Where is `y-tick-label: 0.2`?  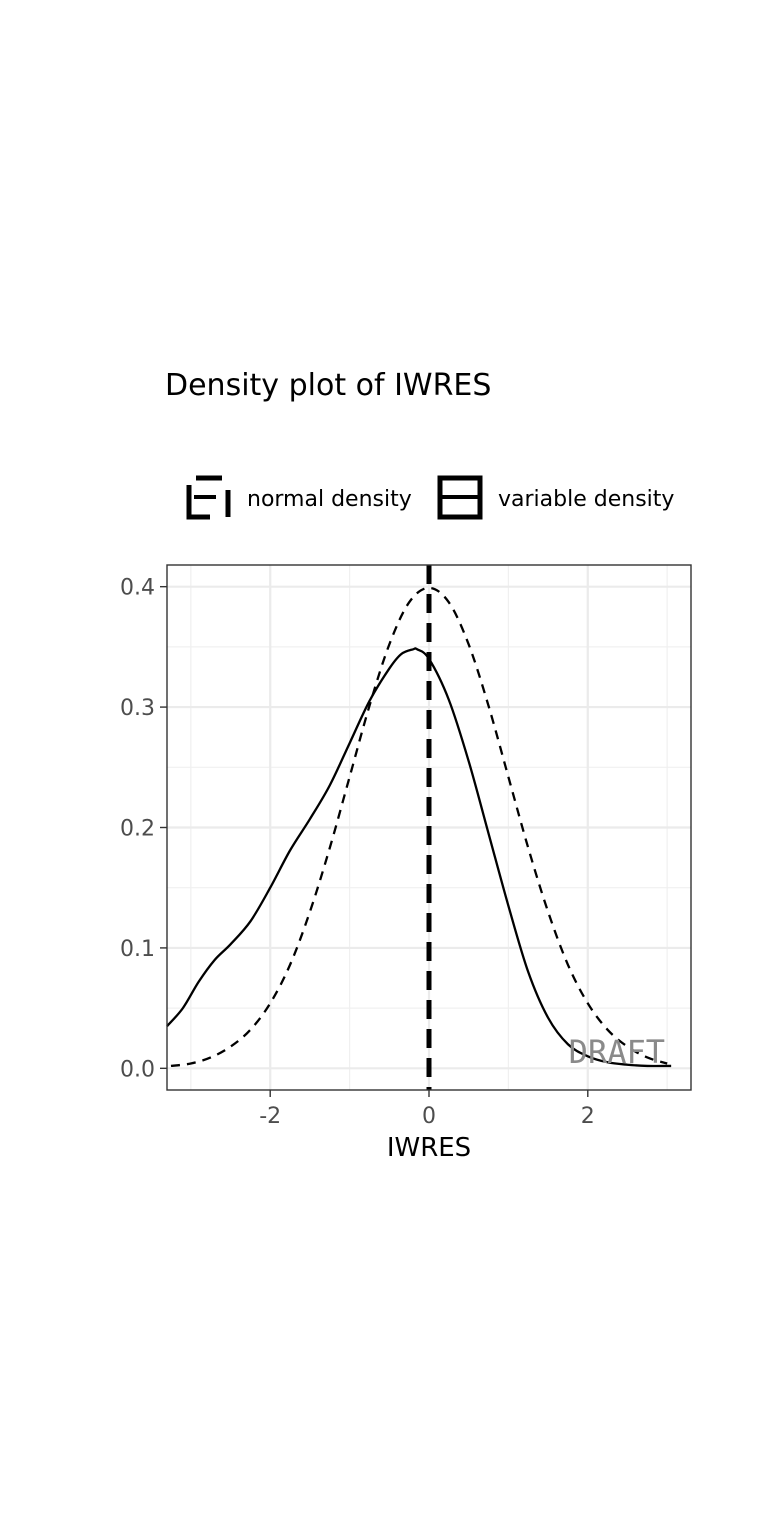 y-tick-label: 0.2 is located at coordinates (137, 829).